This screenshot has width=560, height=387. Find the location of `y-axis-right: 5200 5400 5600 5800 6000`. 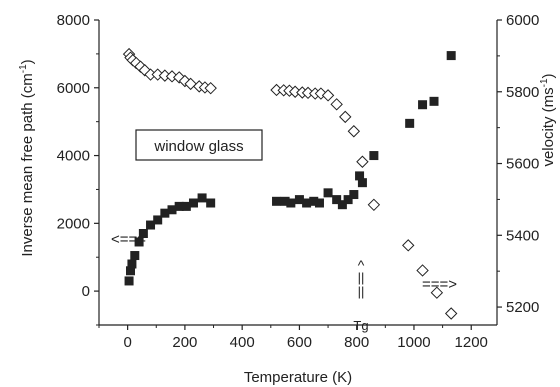

y-axis-right: 5200 5400 5600 5800 6000 is located at coordinates (518, 164).